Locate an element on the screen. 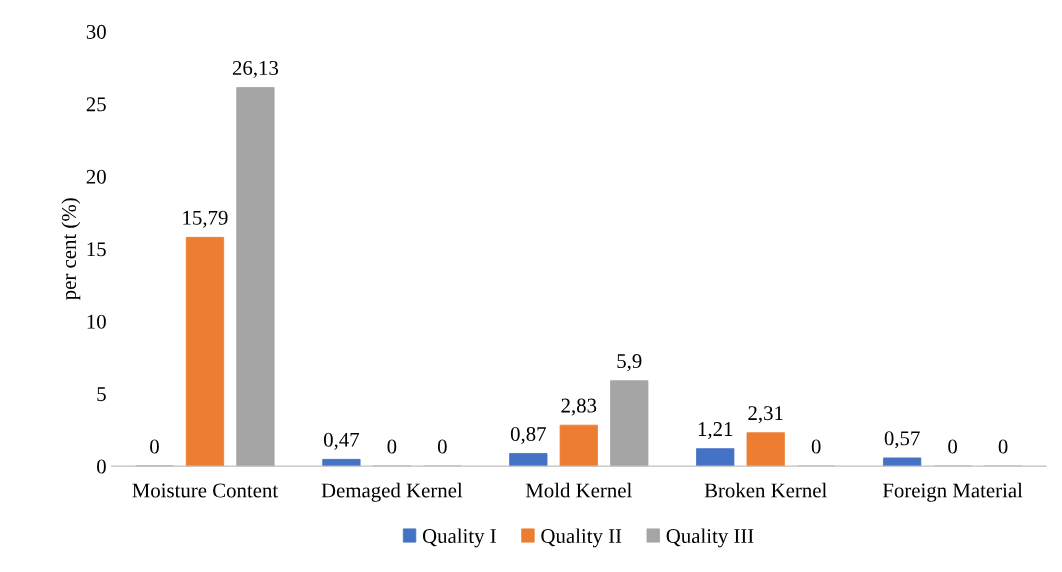  y-tick-label: 20 is located at coordinates (96, 176).